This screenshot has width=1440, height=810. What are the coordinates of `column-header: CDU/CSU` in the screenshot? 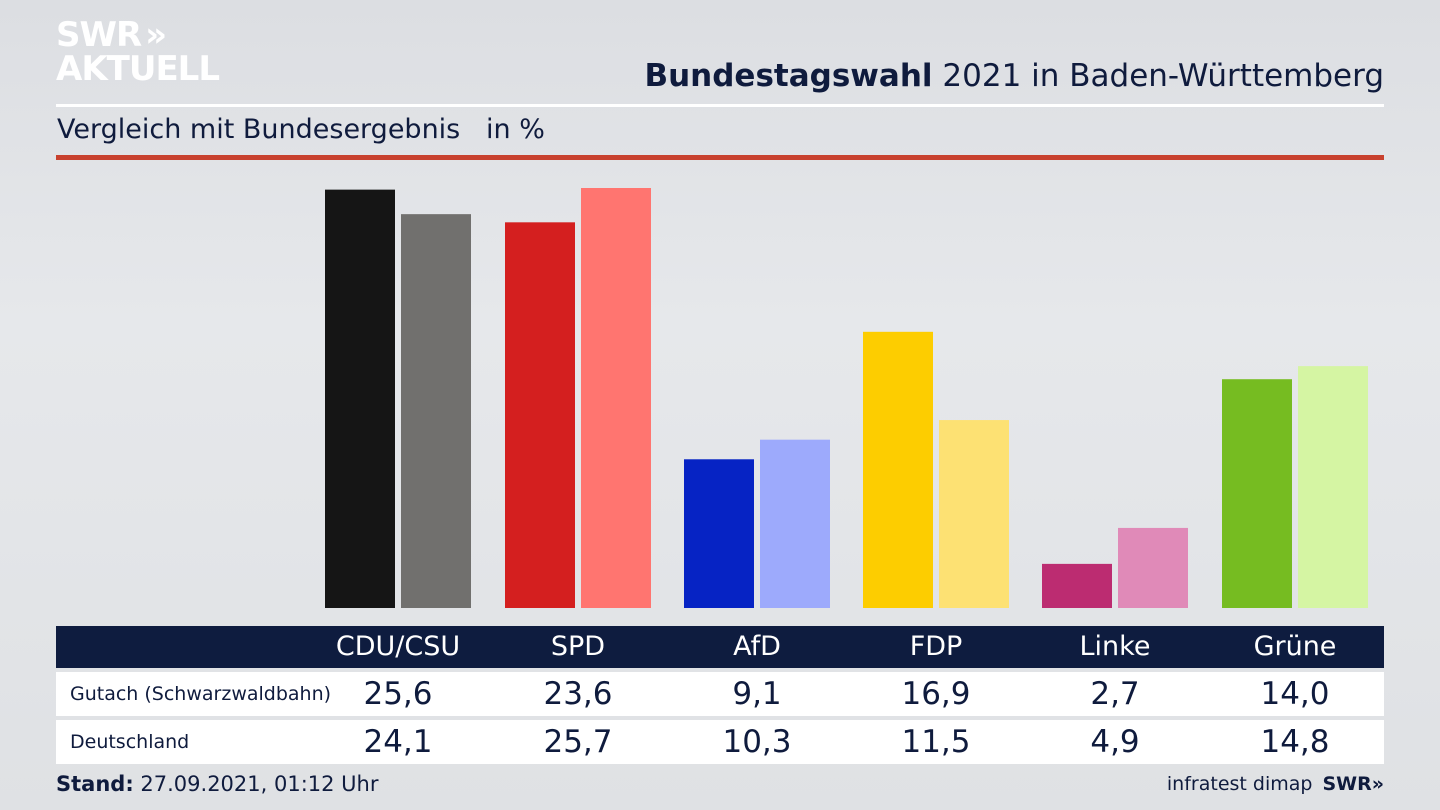 It's located at (398, 646).